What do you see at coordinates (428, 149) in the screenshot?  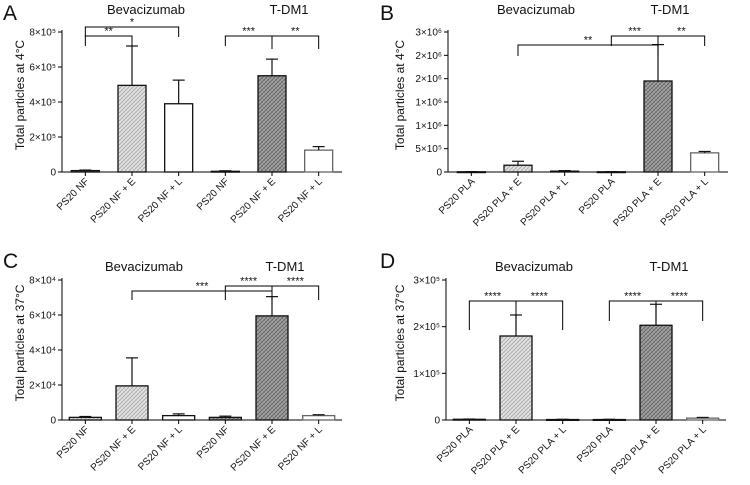 I see `y-tick-label: 5×10⁵` at bounding box center [428, 149].